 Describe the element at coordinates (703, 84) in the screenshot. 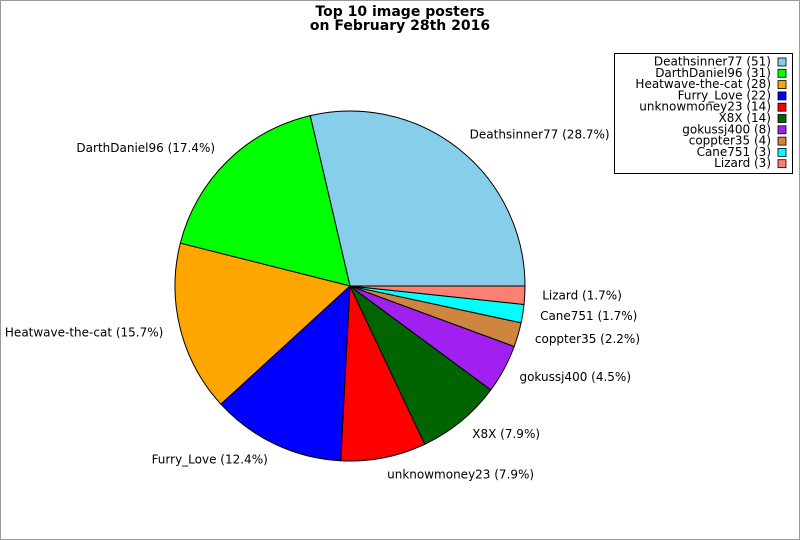

I see `legend-label: Heatwave-the-cat (28)` at that location.